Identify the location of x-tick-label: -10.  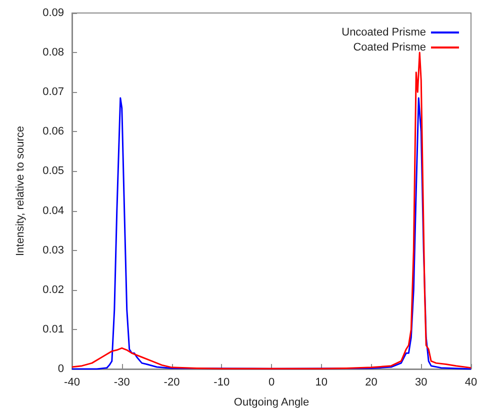
(222, 382).